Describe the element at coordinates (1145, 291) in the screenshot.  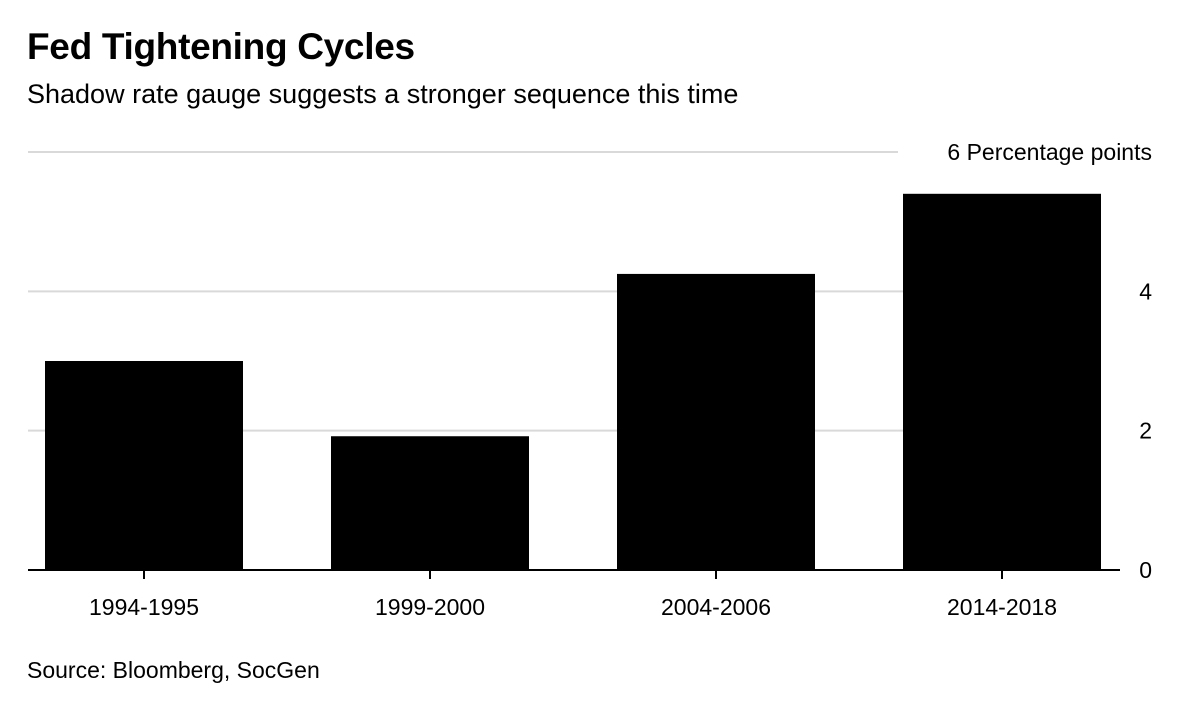
I see `y-tick-label-4: 4` at that location.